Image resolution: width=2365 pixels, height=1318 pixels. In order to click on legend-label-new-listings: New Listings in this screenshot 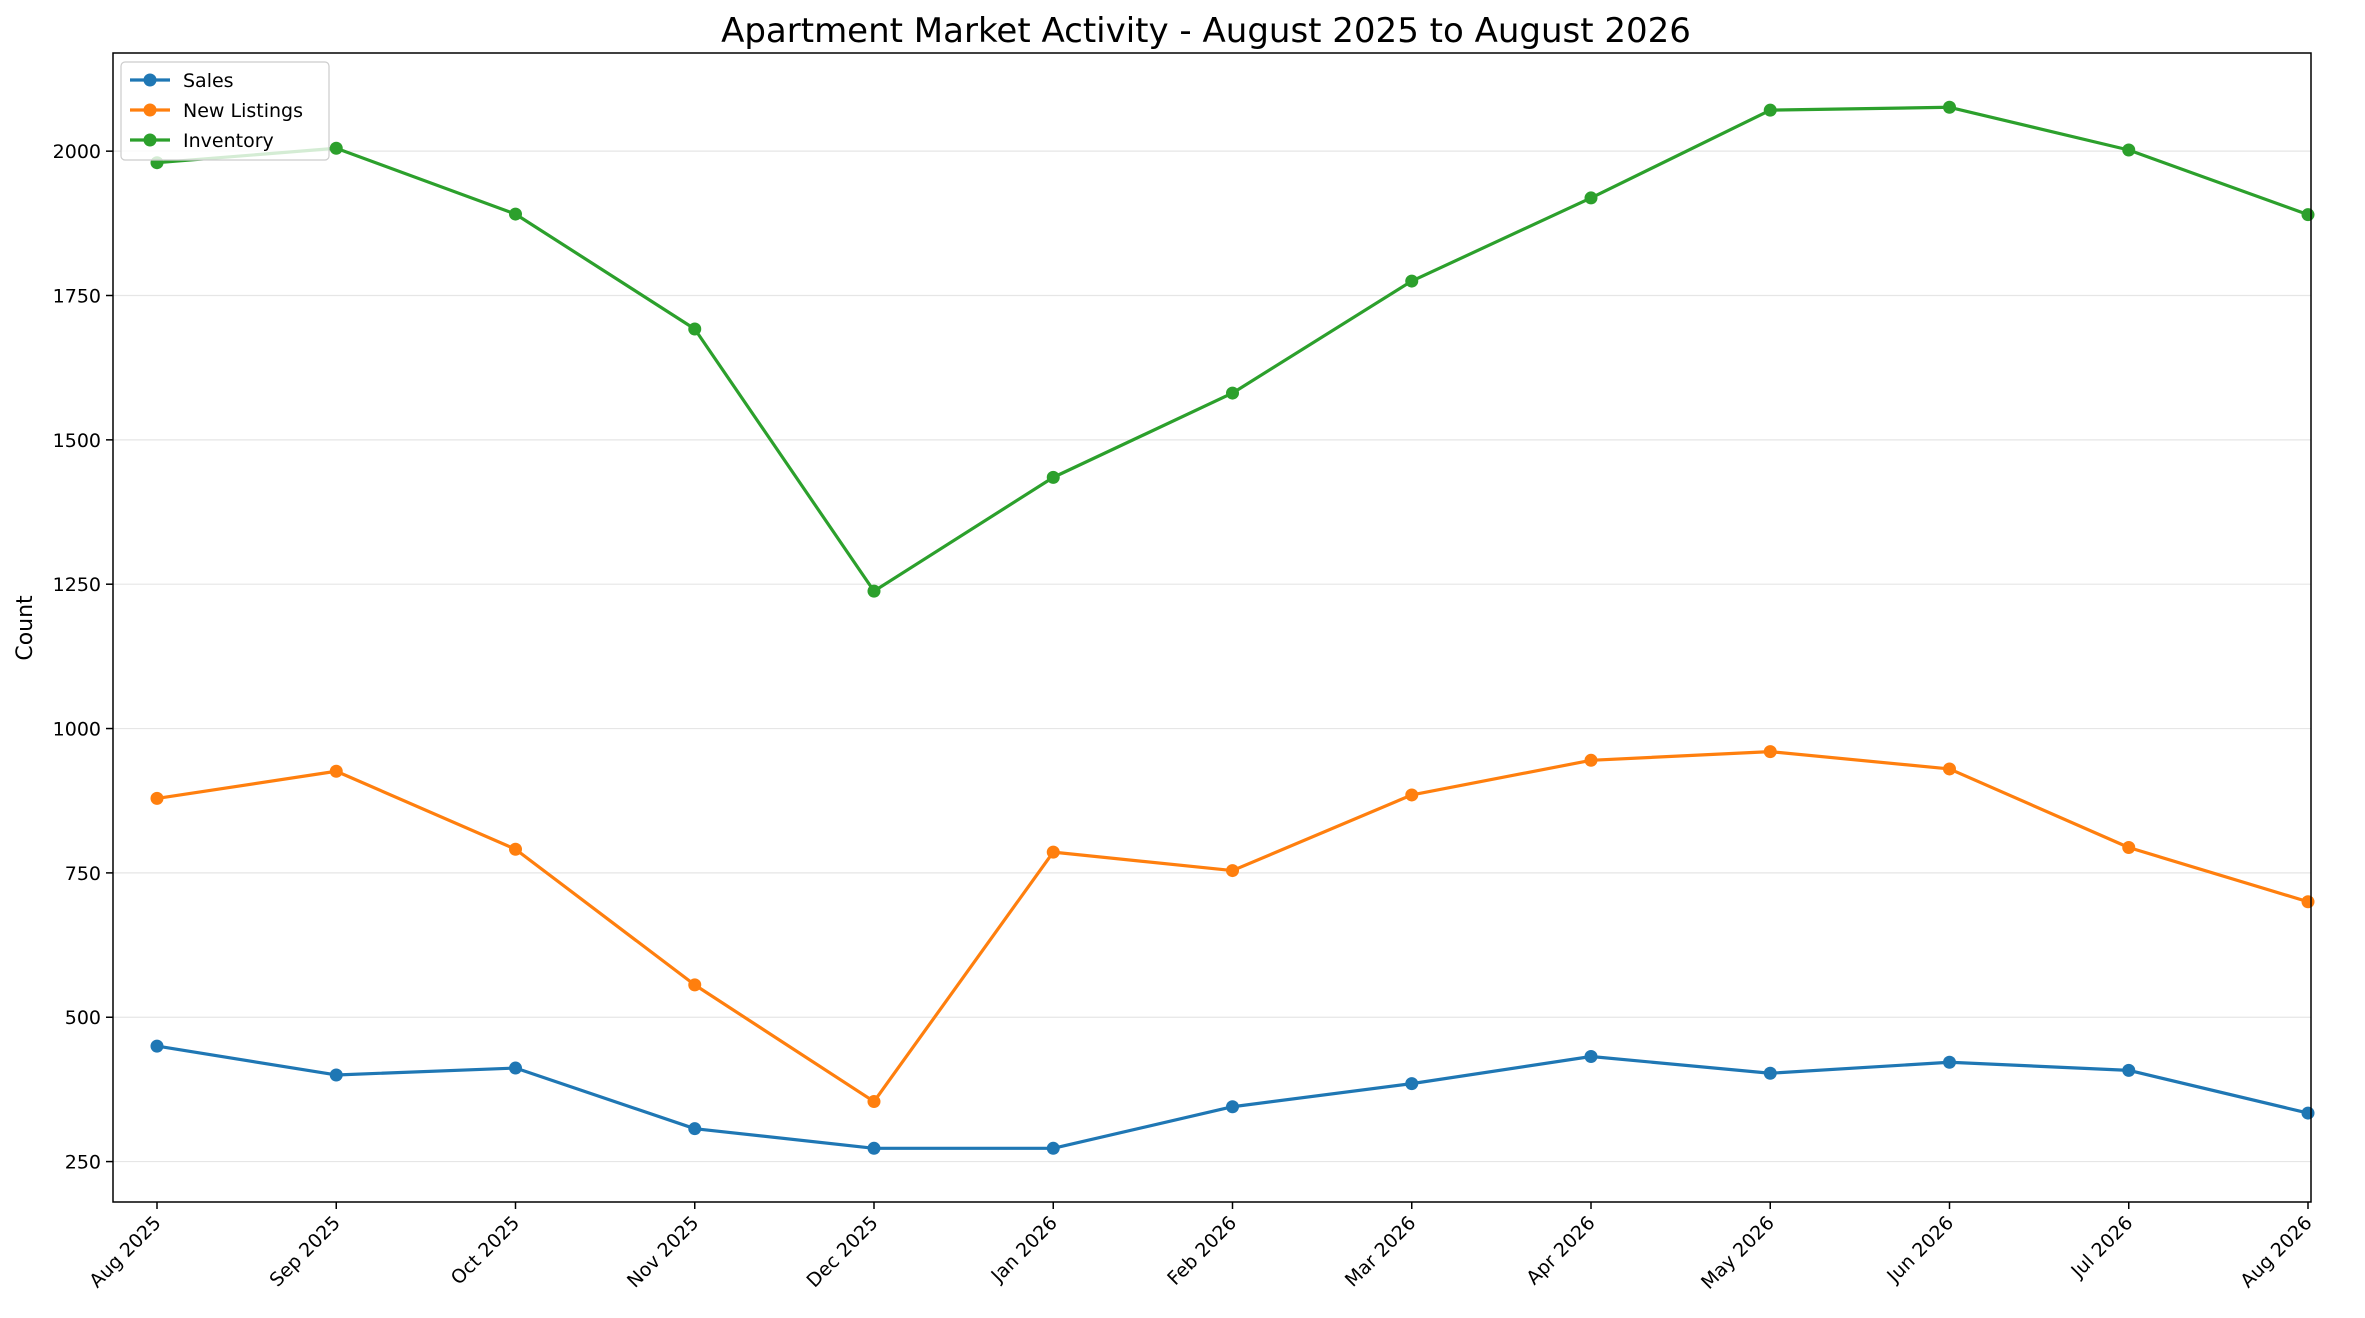, I will do `click(243, 111)`.